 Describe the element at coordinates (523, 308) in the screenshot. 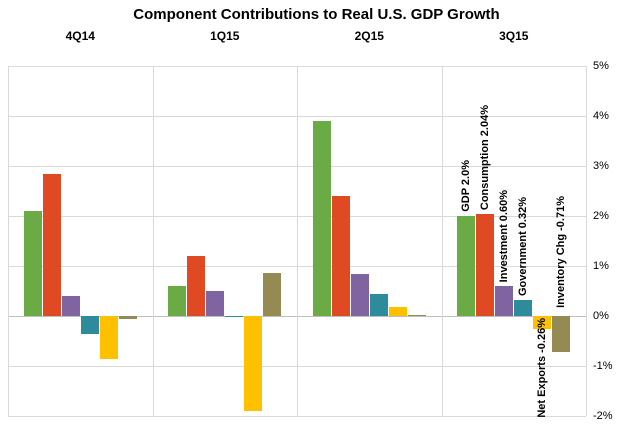

I see `bar-government-3q15` at that location.